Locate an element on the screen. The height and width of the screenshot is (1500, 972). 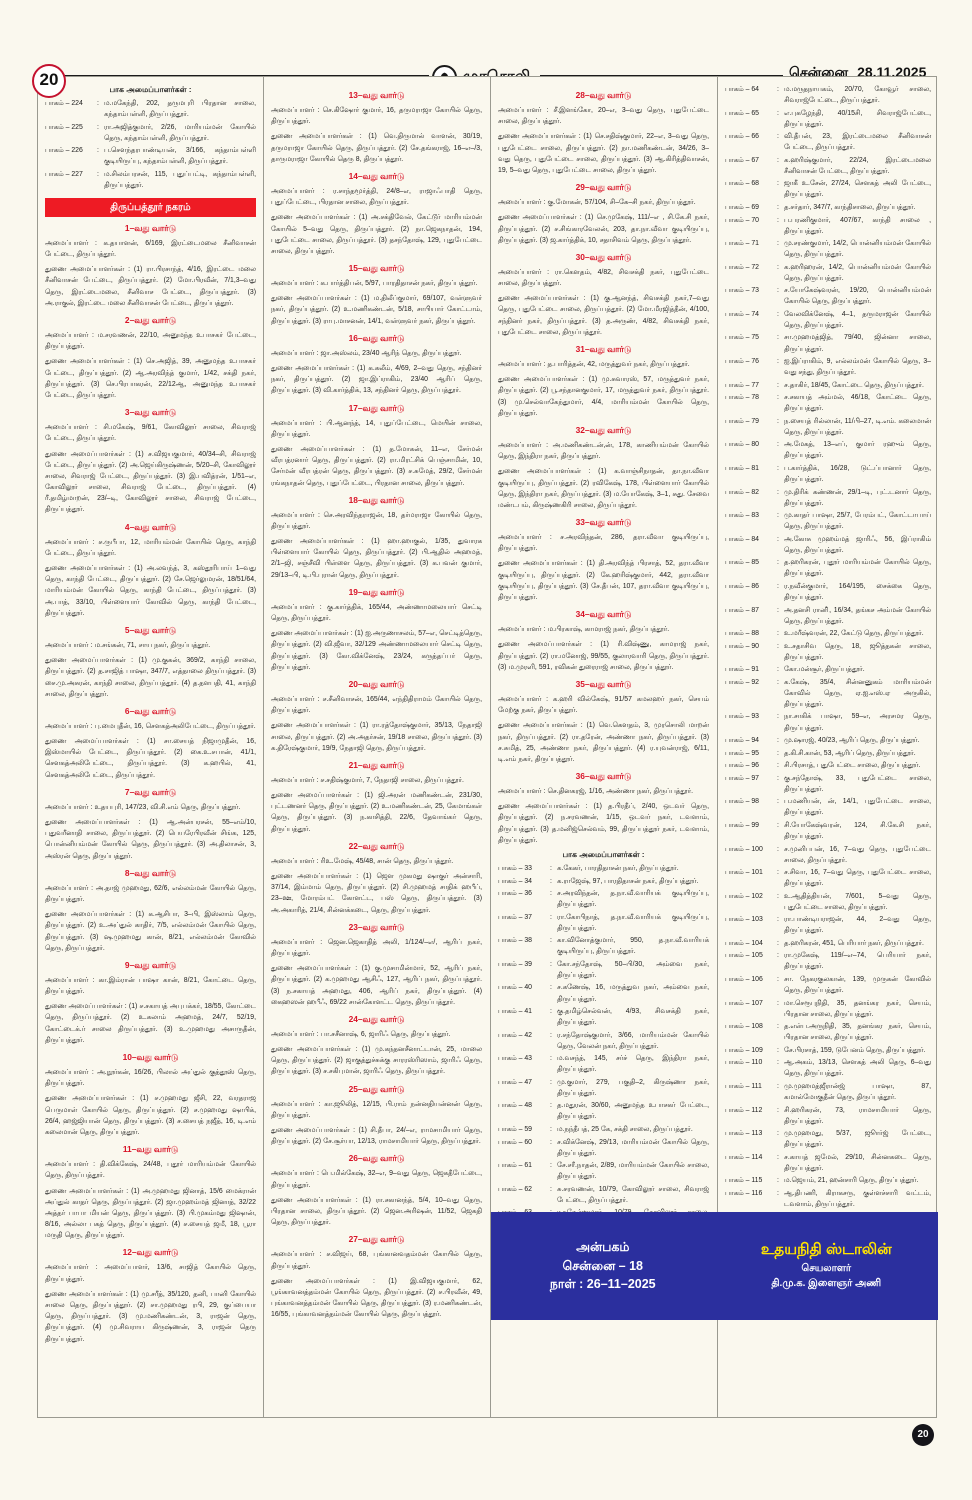
page-number-badge-bottom: 20 is located at coordinates (923, 1435).